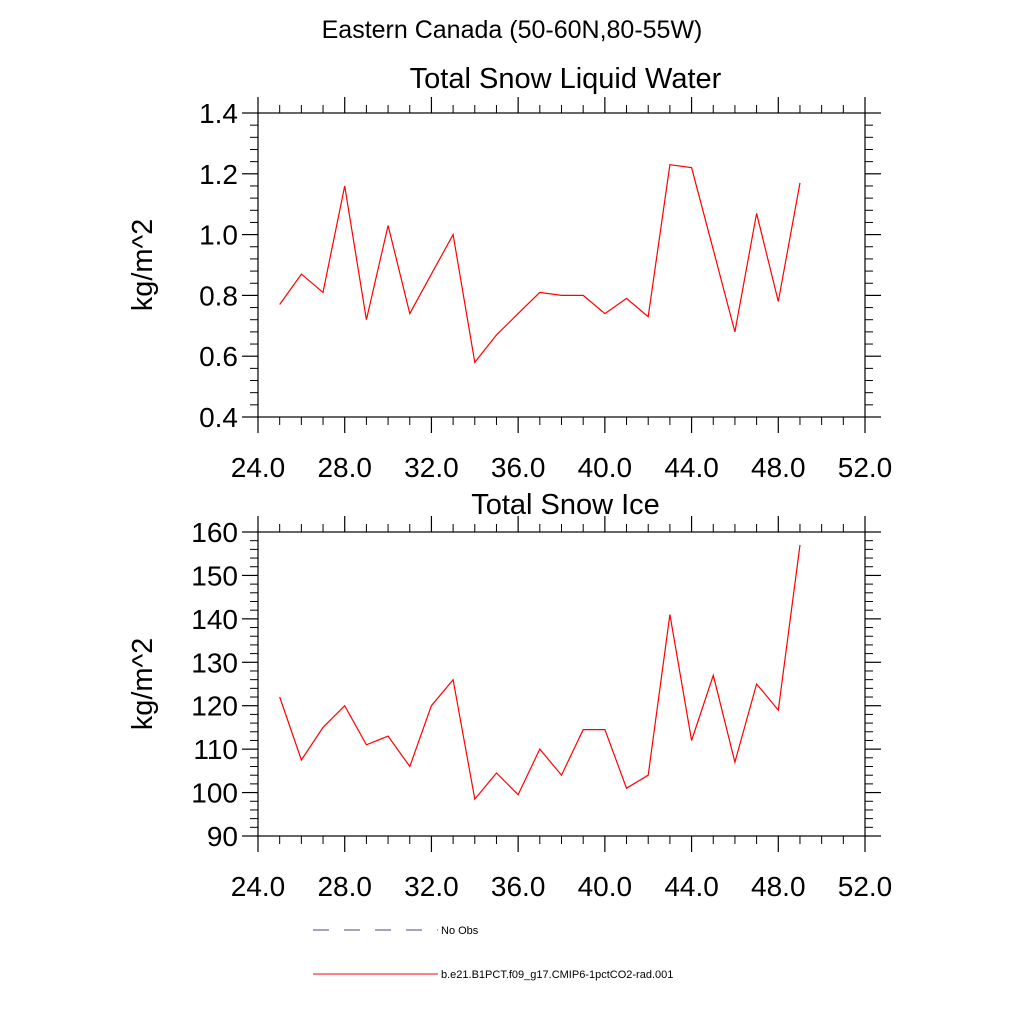  Describe the element at coordinates (214, 575) in the screenshot. I see `panel2-y-tick-label: 150` at that location.